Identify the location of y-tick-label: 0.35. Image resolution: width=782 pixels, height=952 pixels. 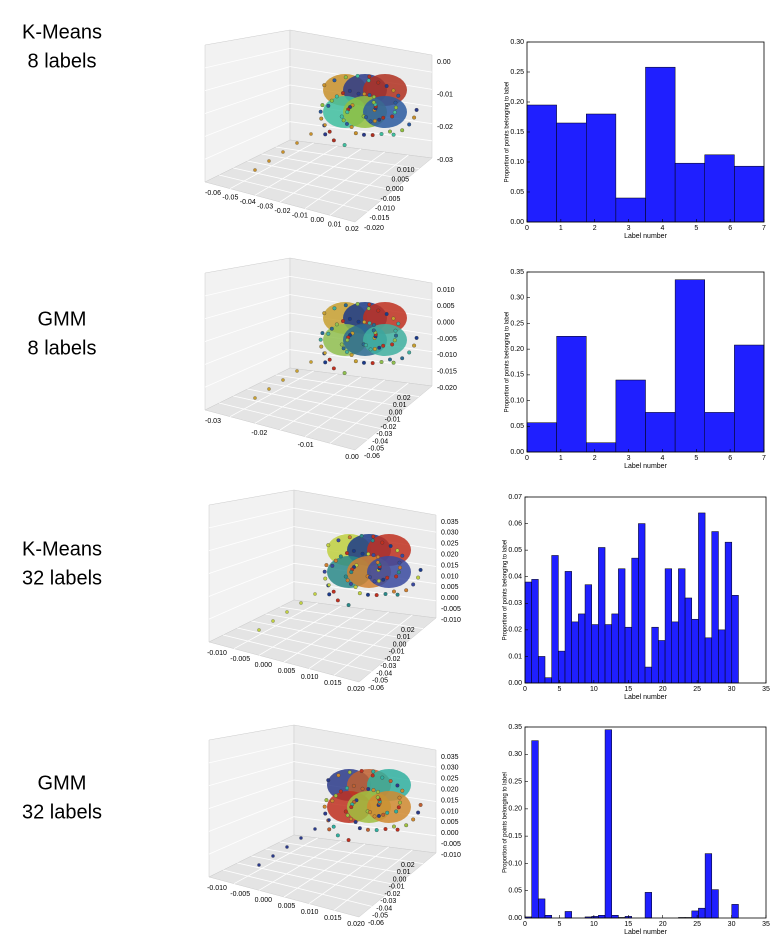
(515, 727).